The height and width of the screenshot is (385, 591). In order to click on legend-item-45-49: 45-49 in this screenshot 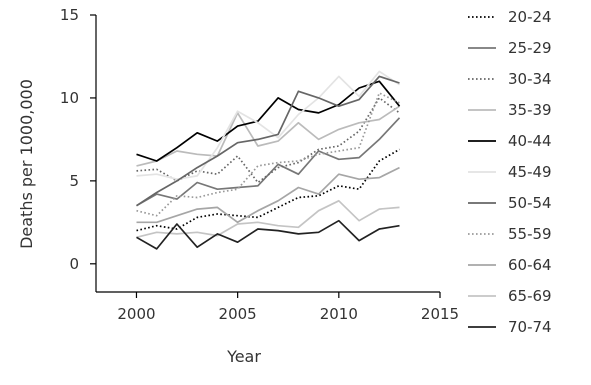, I will do `click(510, 172)`.